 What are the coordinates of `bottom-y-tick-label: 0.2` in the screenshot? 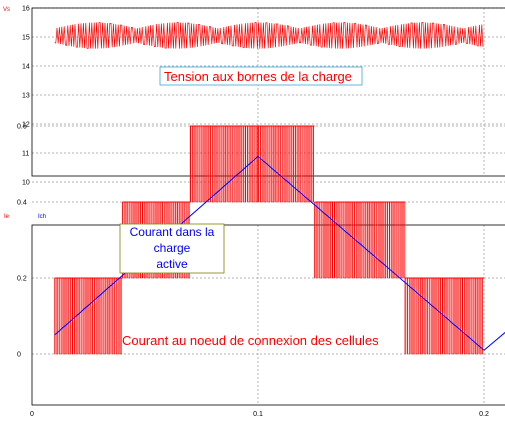 It's located at (22, 279).